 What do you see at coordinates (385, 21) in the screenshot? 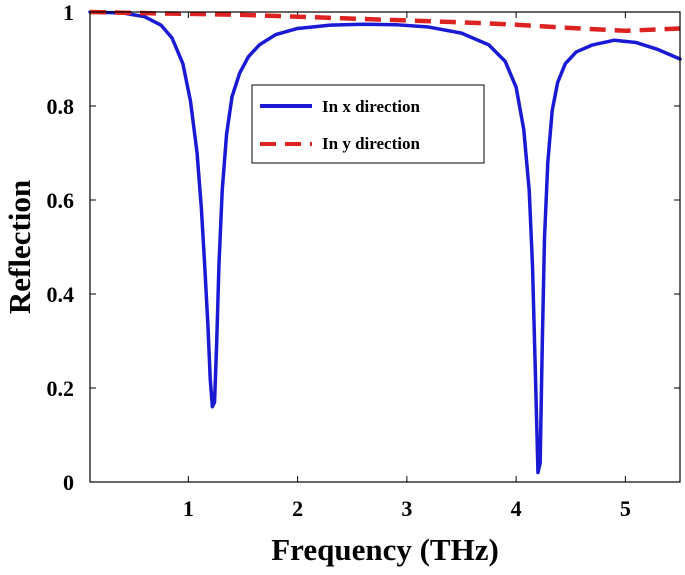
I see `series-line-y-direction` at bounding box center [385, 21].